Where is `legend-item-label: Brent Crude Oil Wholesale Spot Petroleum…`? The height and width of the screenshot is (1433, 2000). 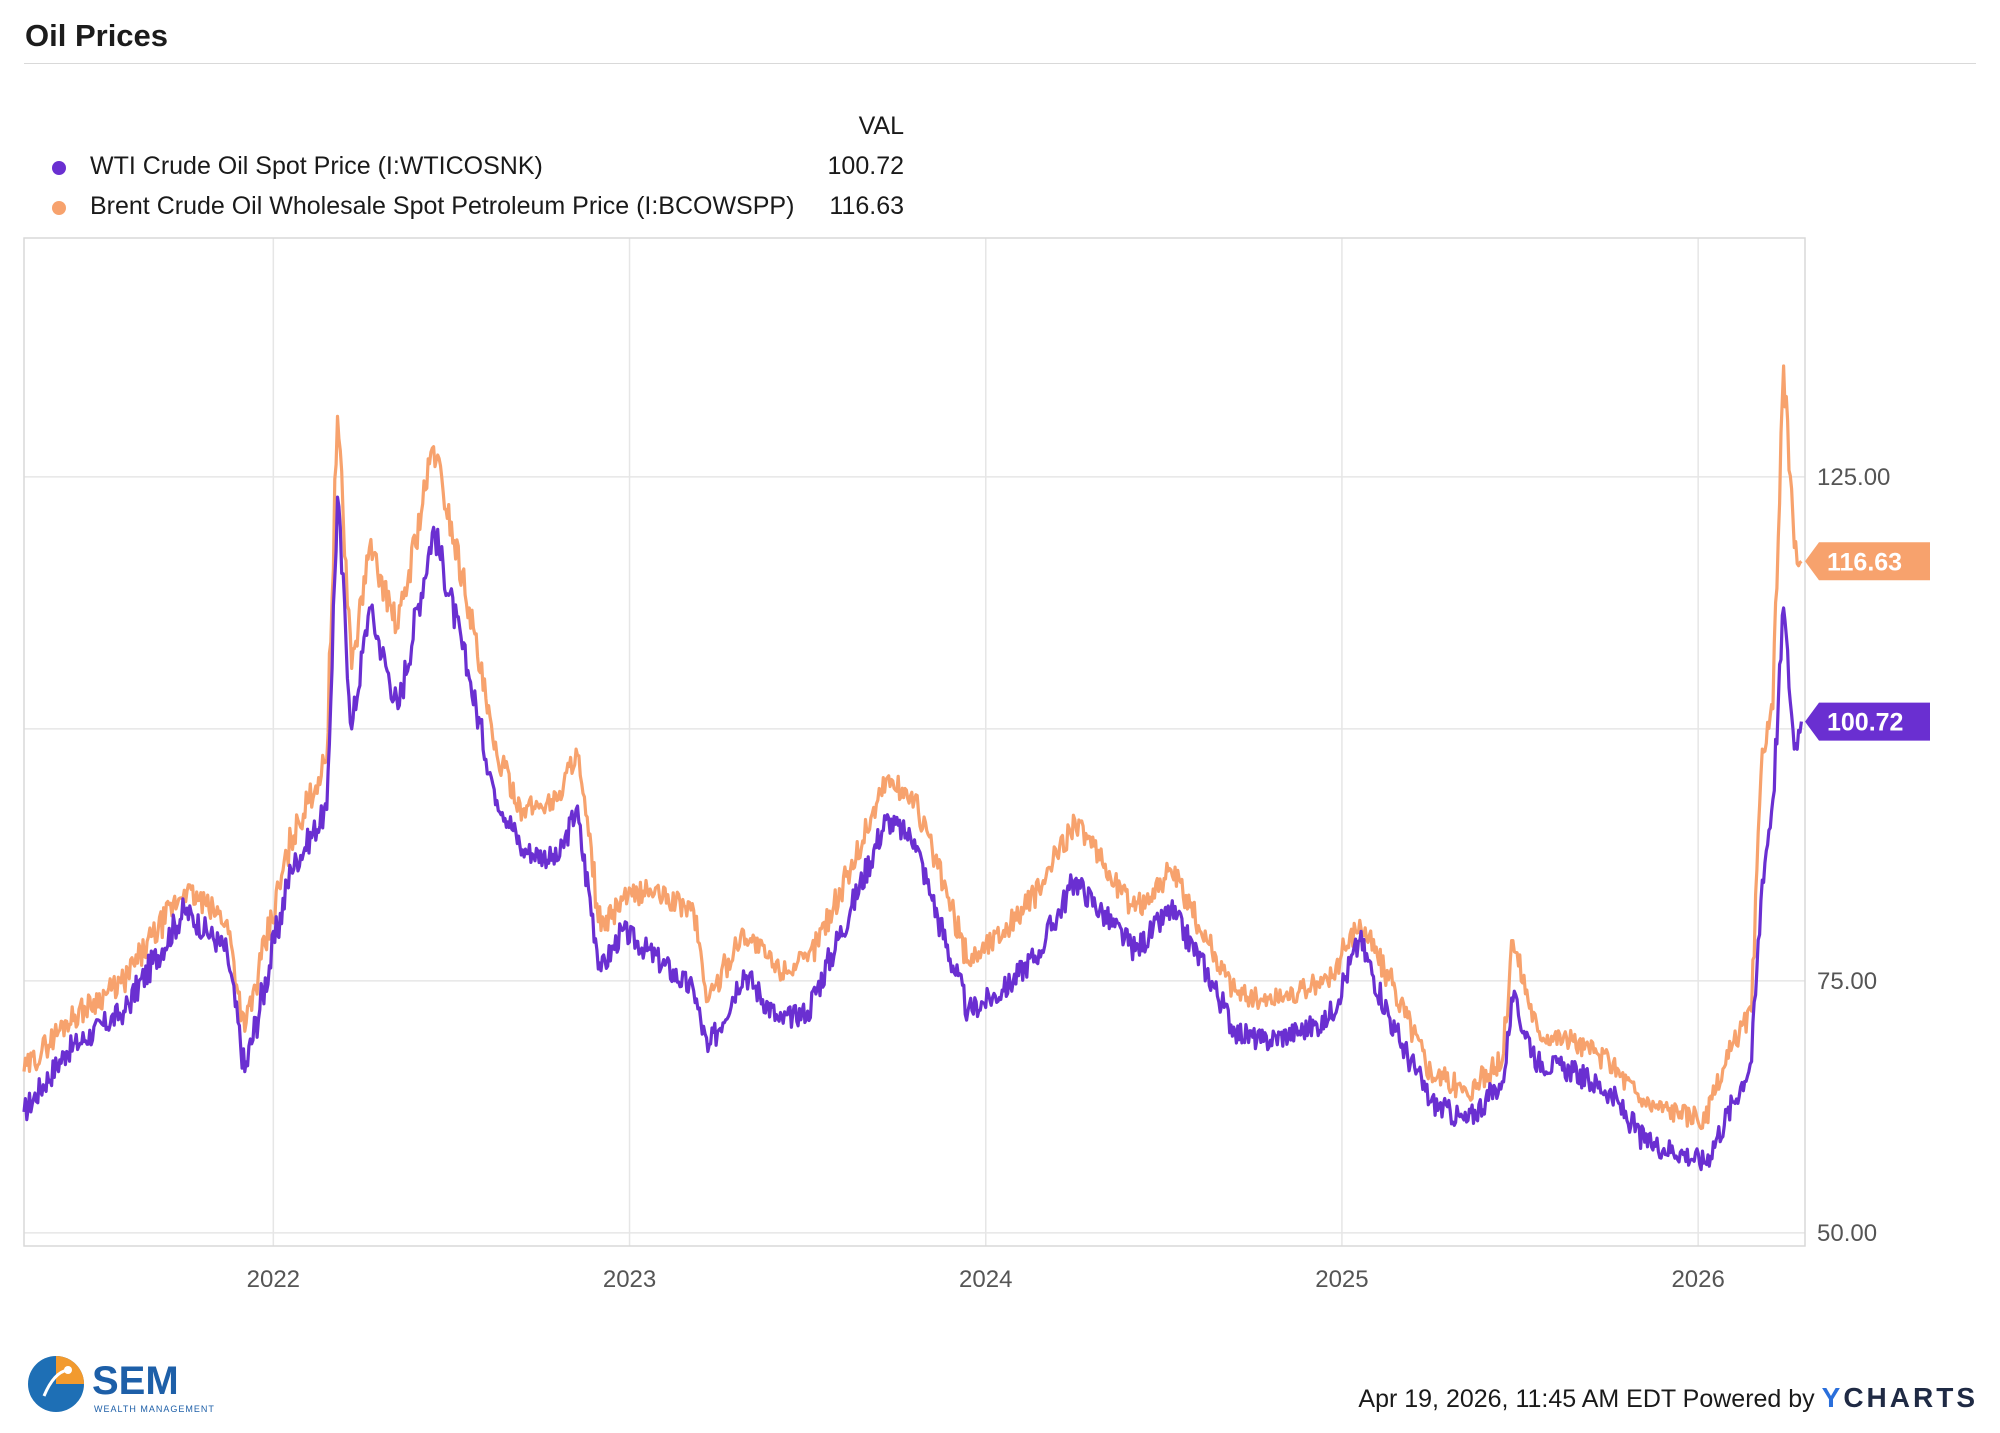 legend-item-label: Brent Crude Oil Wholesale Spot Petroleum… is located at coordinates (442, 206).